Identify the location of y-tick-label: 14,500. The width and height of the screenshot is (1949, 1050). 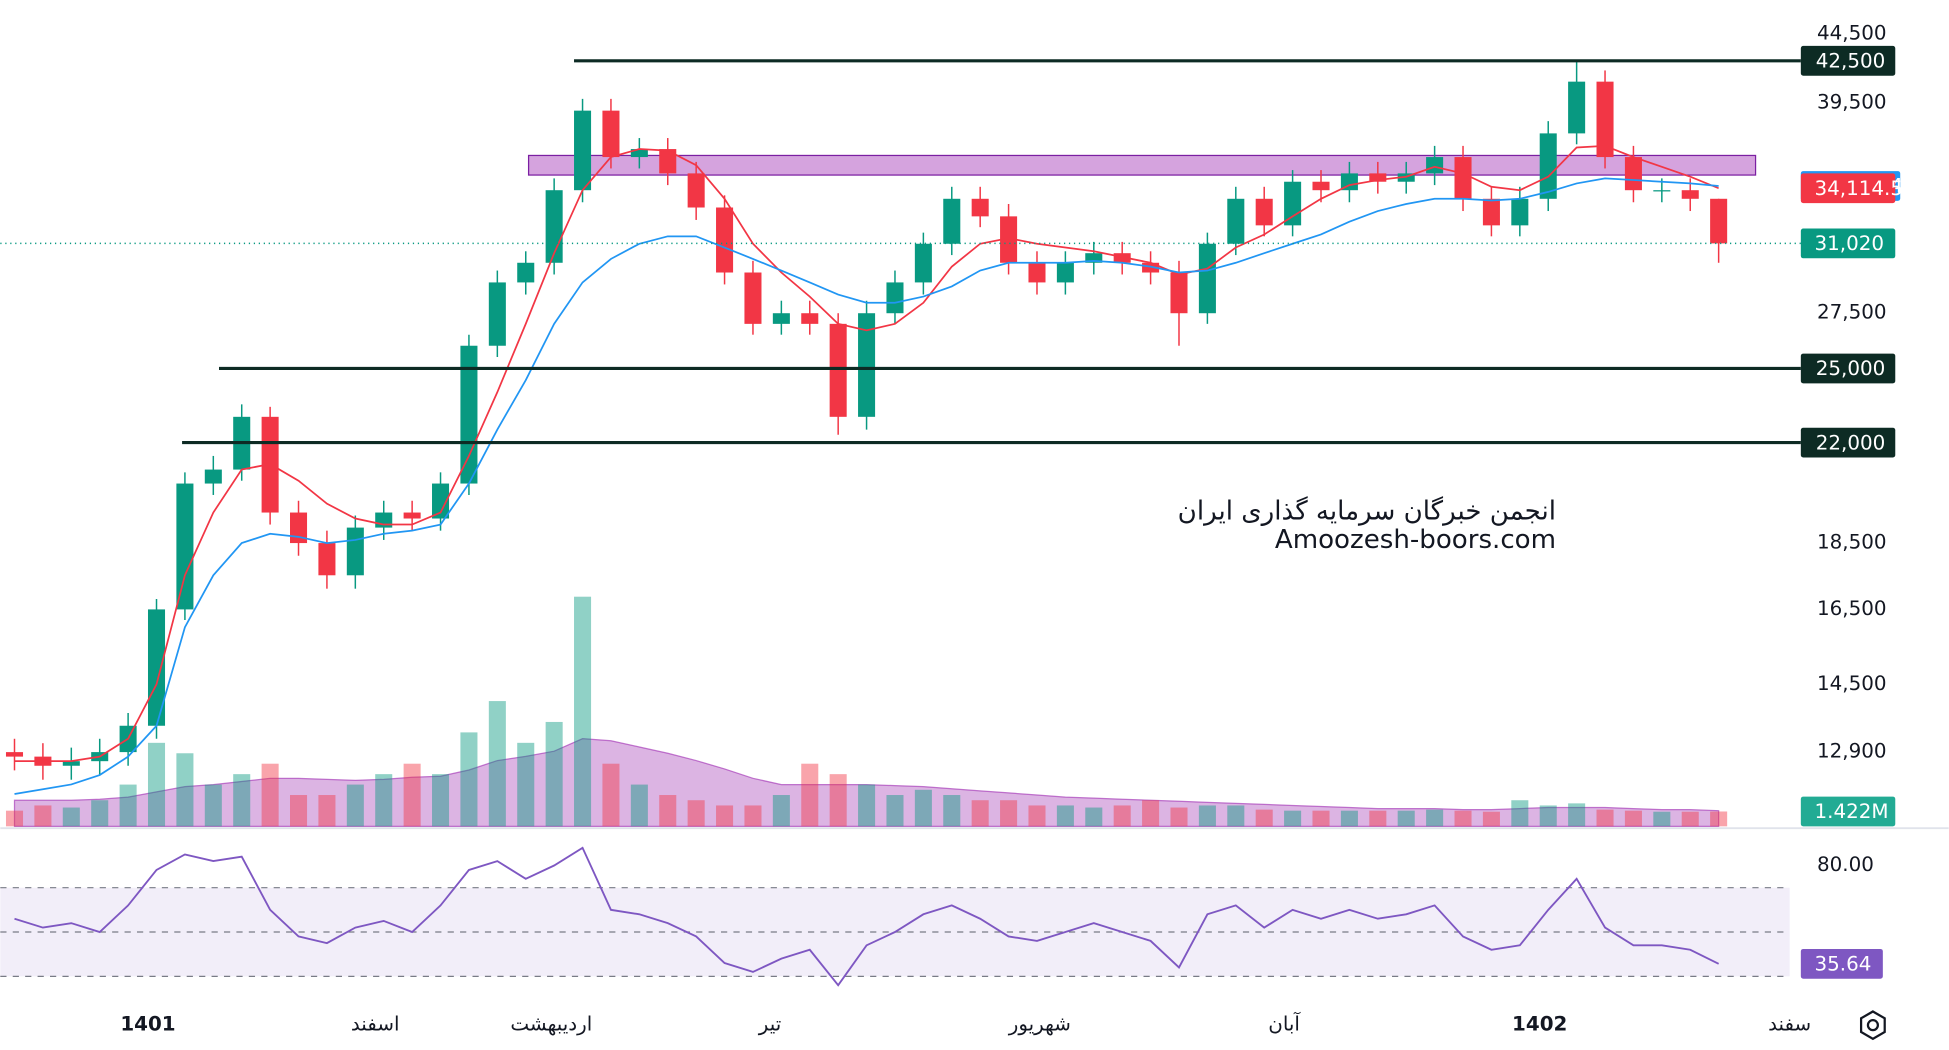
(1852, 683).